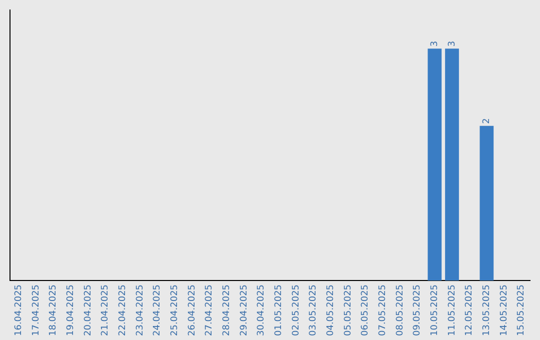 The width and height of the screenshot is (540, 340). Describe the element at coordinates (53, 310) in the screenshot. I see `x-tick-label: 18.04.2025` at that location.